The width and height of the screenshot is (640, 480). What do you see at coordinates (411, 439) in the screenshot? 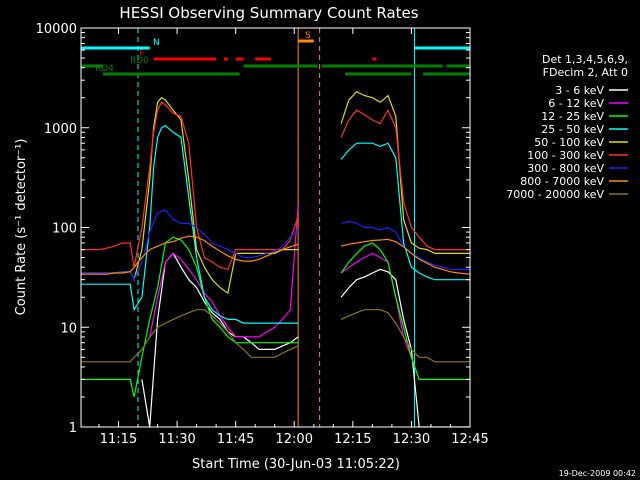
I see `x-tick-label: 12:30` at bounding box center [411, 439].